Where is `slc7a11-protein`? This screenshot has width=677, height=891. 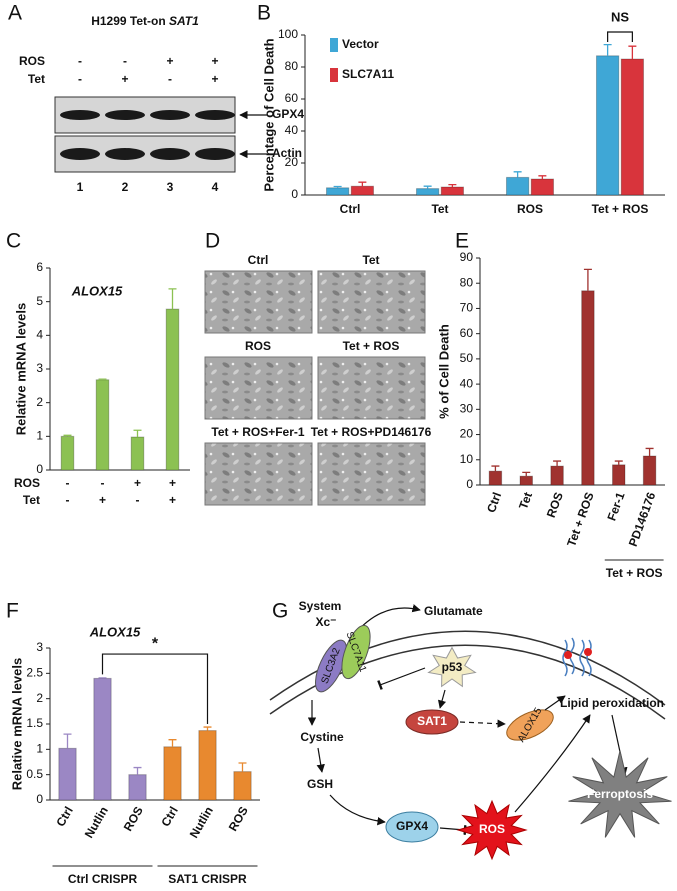
slc7a11-protein is located at coordinates (356, 652).